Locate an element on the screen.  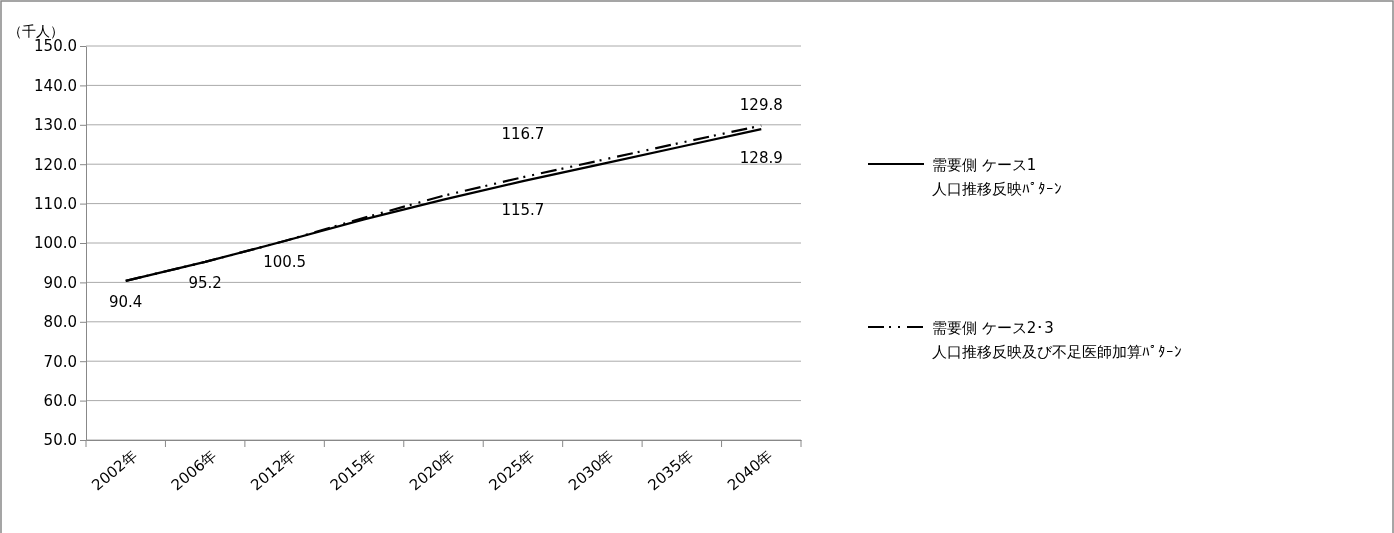
y-tick-label: 80.0 is located at coordinates (60, 322).